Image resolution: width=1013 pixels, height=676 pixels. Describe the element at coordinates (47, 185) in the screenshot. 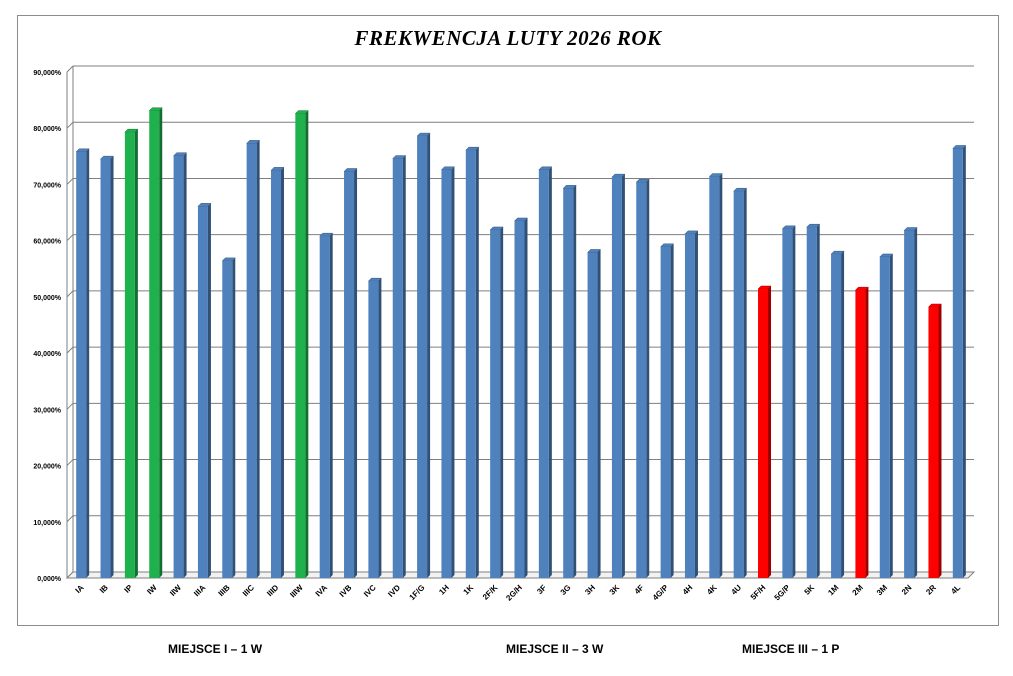

I see `y-tick-label: 70,000%` at that location.